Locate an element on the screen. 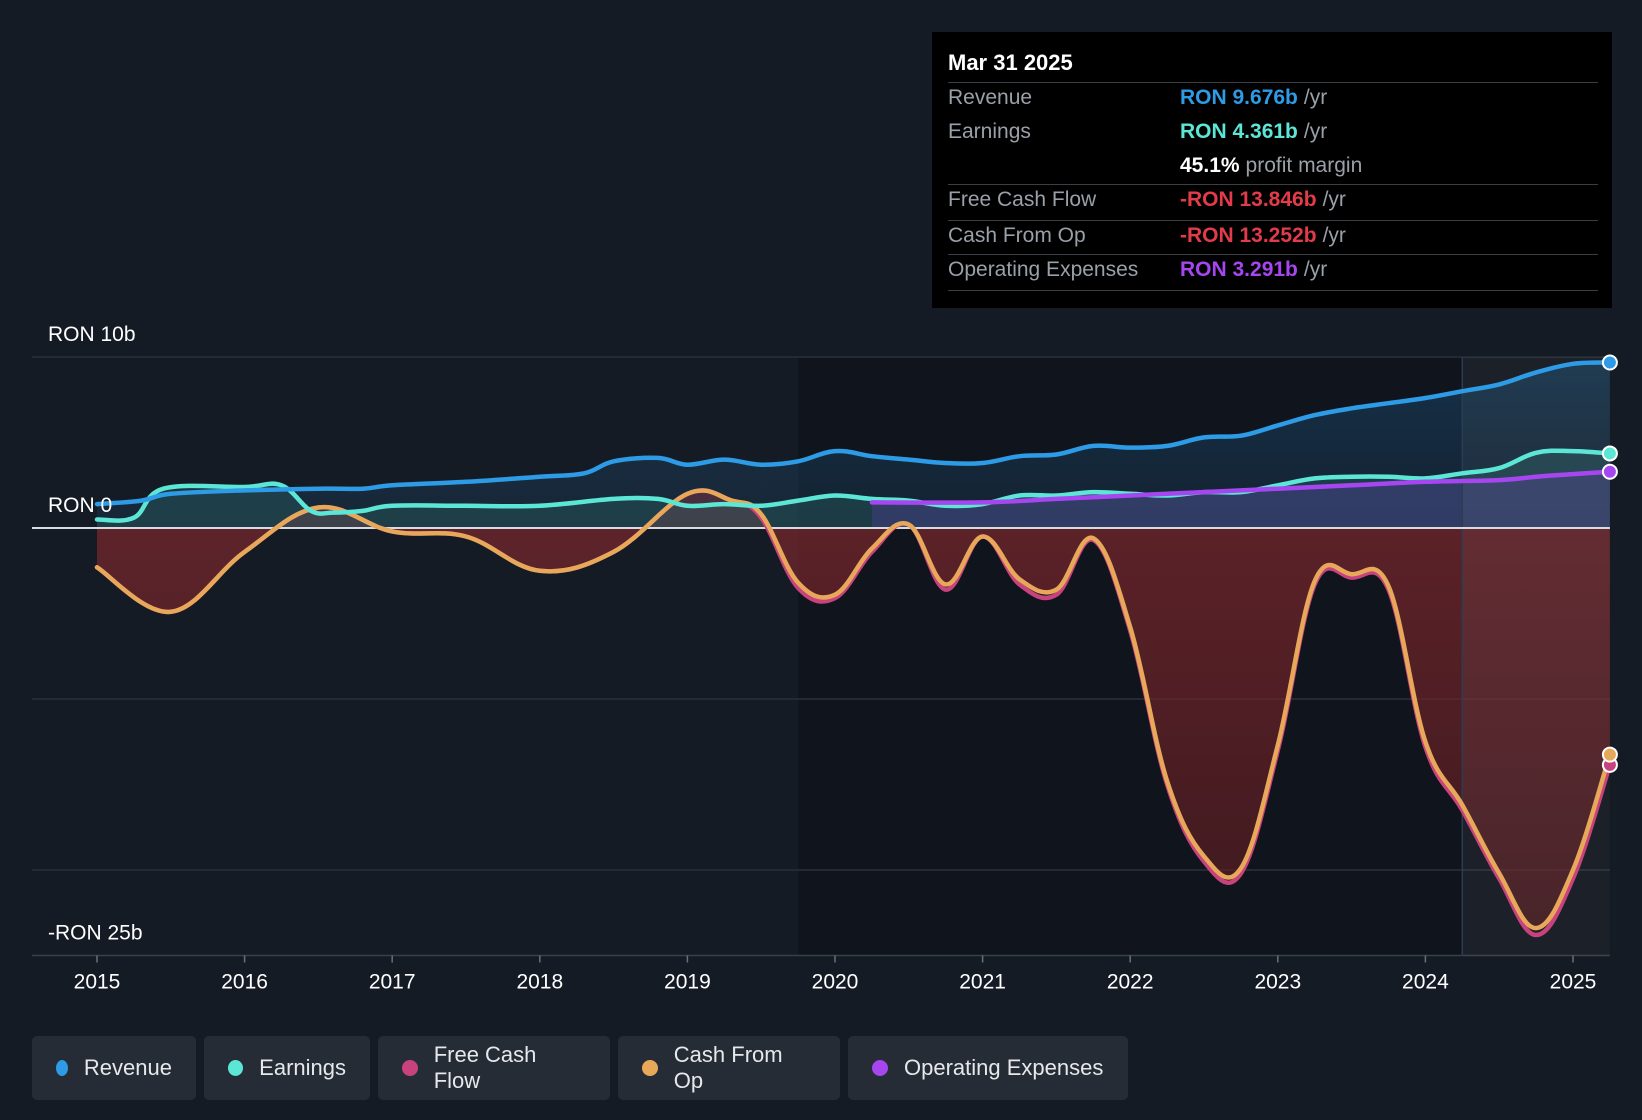 This screenshot has height=1120, width=1642. legend-item-operating-expenses: Operating Expenses is located at coordinates (988, 1068).